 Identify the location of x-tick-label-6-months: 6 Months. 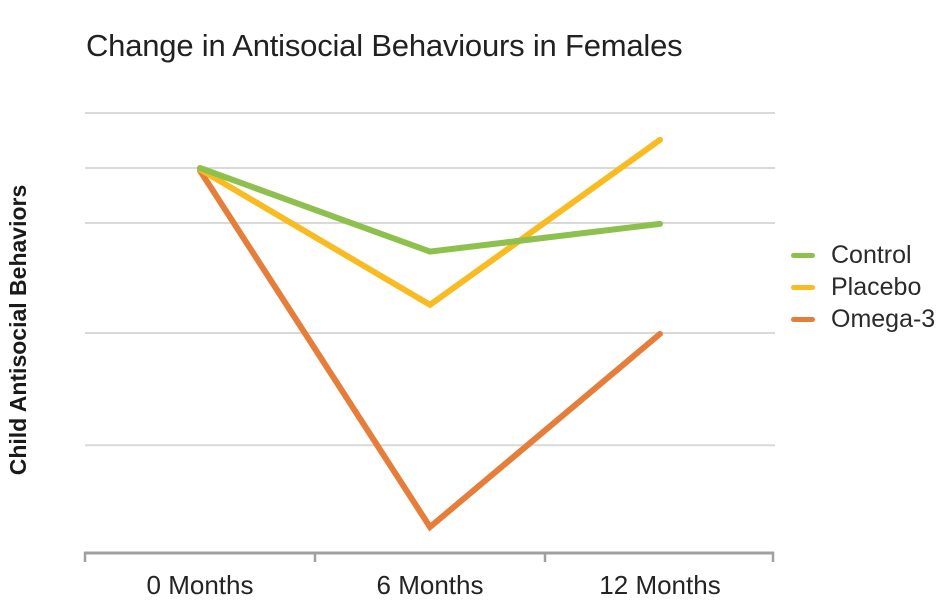
(430, 585).